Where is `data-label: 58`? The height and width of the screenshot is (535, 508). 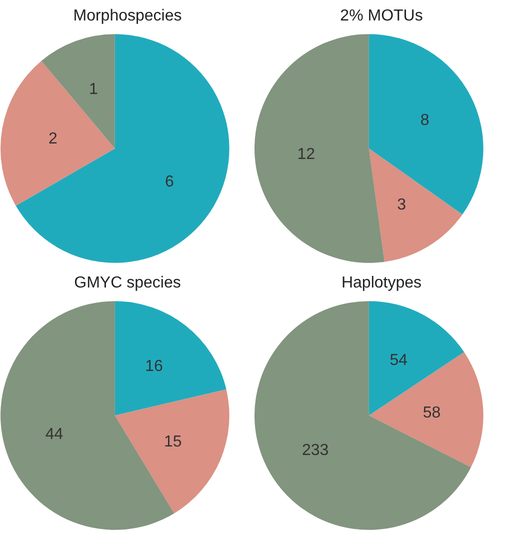 data-label: 58 is located at coordinates (431, 413).